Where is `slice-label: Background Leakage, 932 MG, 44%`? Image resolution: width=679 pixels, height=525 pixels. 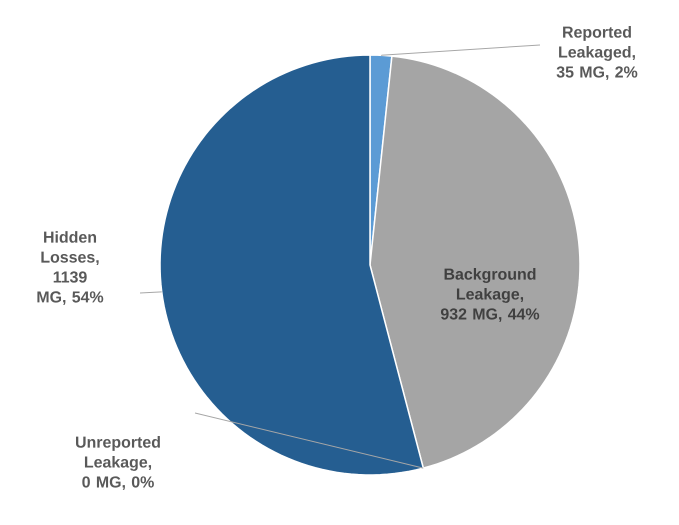 slice-label: Background Leakage, 932 MG, 44% is located at coordinates (490, 295).